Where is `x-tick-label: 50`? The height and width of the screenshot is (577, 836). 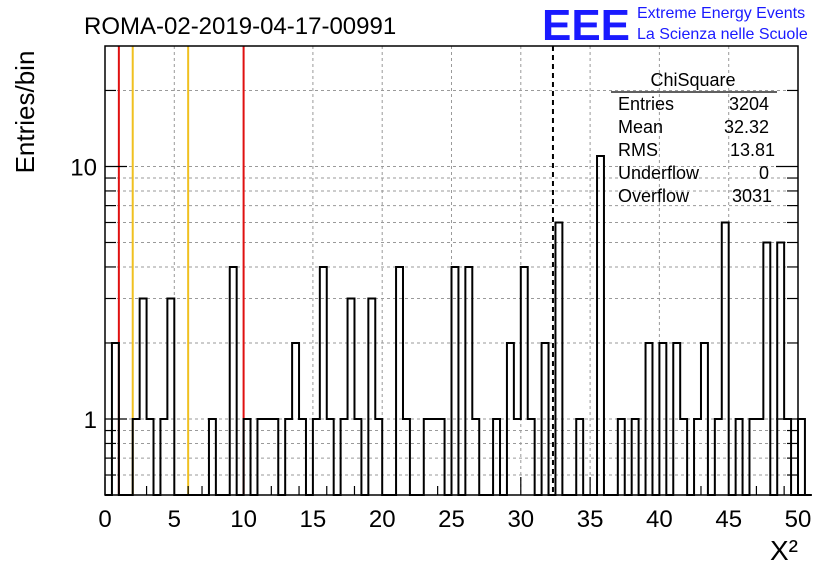 x-tick-label: 50 is located at coordinates (798, 519).